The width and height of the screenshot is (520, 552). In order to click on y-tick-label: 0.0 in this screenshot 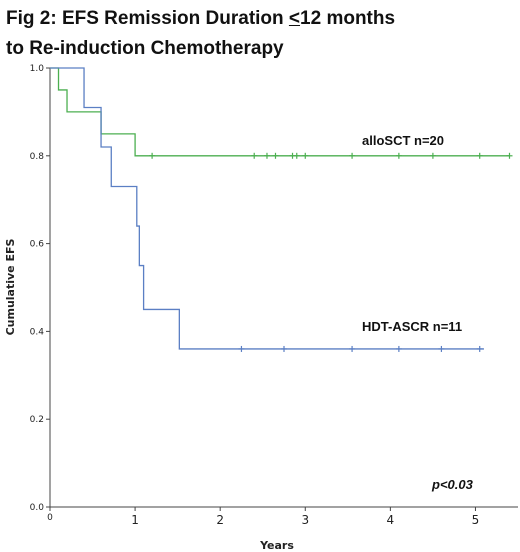, I will do `click(37, 508)`.